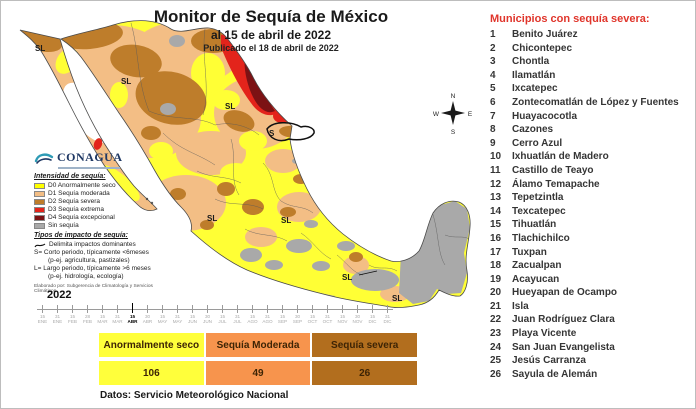 Image resolution: width=696 pixels, height=409 pixels. Describe the element at coordinates (537, 143) in the screenshot. I see `municipality-name: Cerro Azul` at that location.